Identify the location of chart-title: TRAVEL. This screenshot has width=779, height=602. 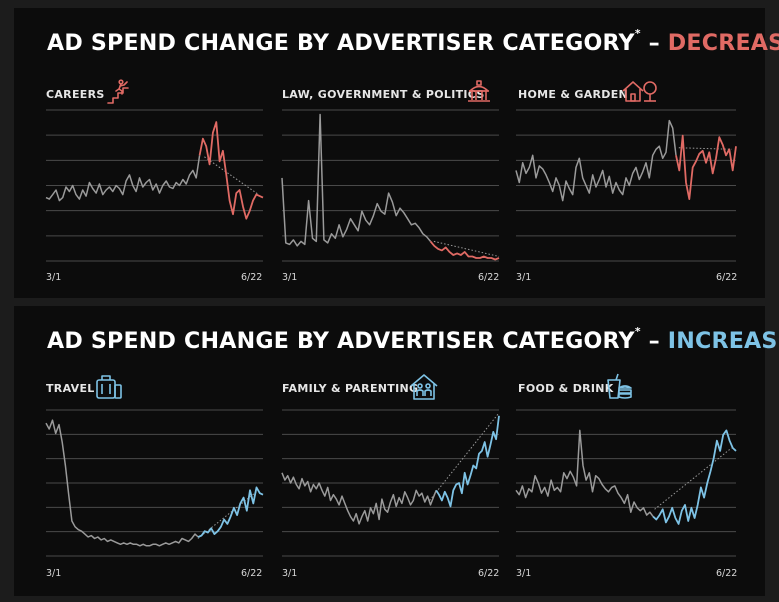
(70, 388).